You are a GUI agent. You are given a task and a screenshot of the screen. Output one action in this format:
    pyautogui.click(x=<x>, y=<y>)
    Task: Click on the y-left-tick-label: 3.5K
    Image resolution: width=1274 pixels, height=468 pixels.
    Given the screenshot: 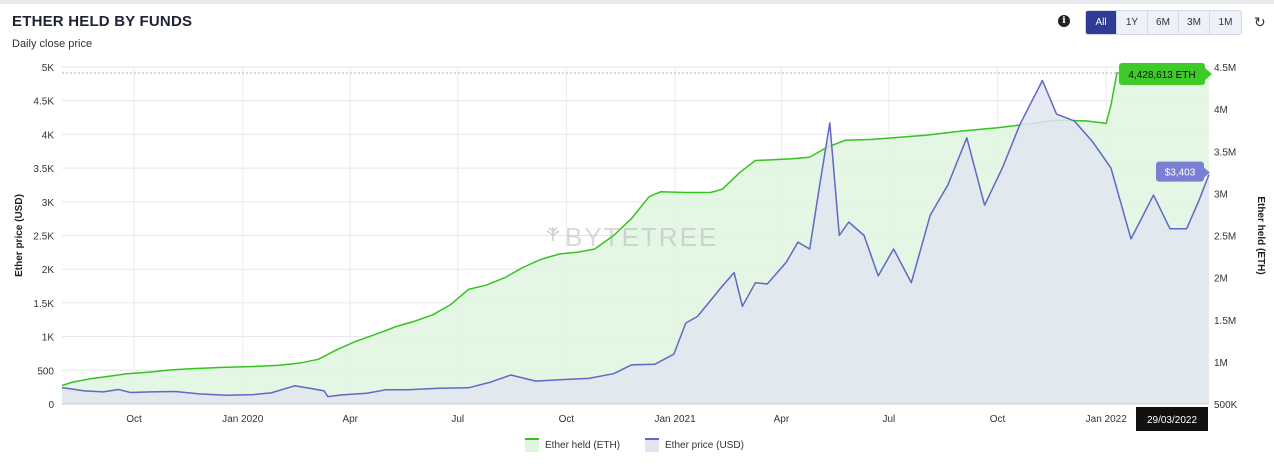 What is the action you would take?
    pyautogui.click(x=43, y=169)
    